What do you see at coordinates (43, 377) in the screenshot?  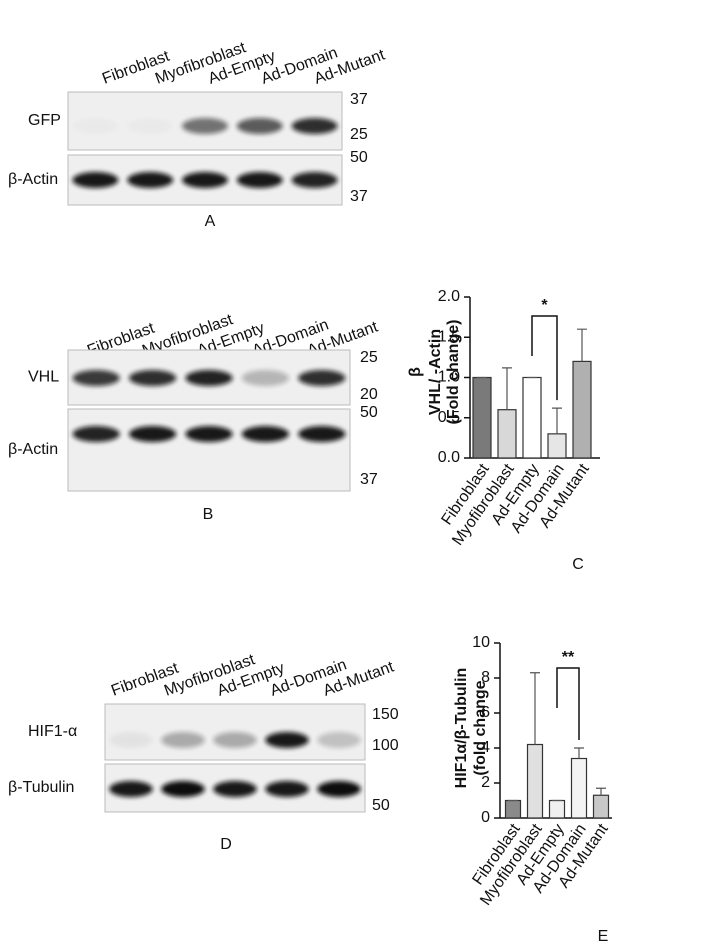 I see `row-label: VHL` at bounding box center [43, 377].